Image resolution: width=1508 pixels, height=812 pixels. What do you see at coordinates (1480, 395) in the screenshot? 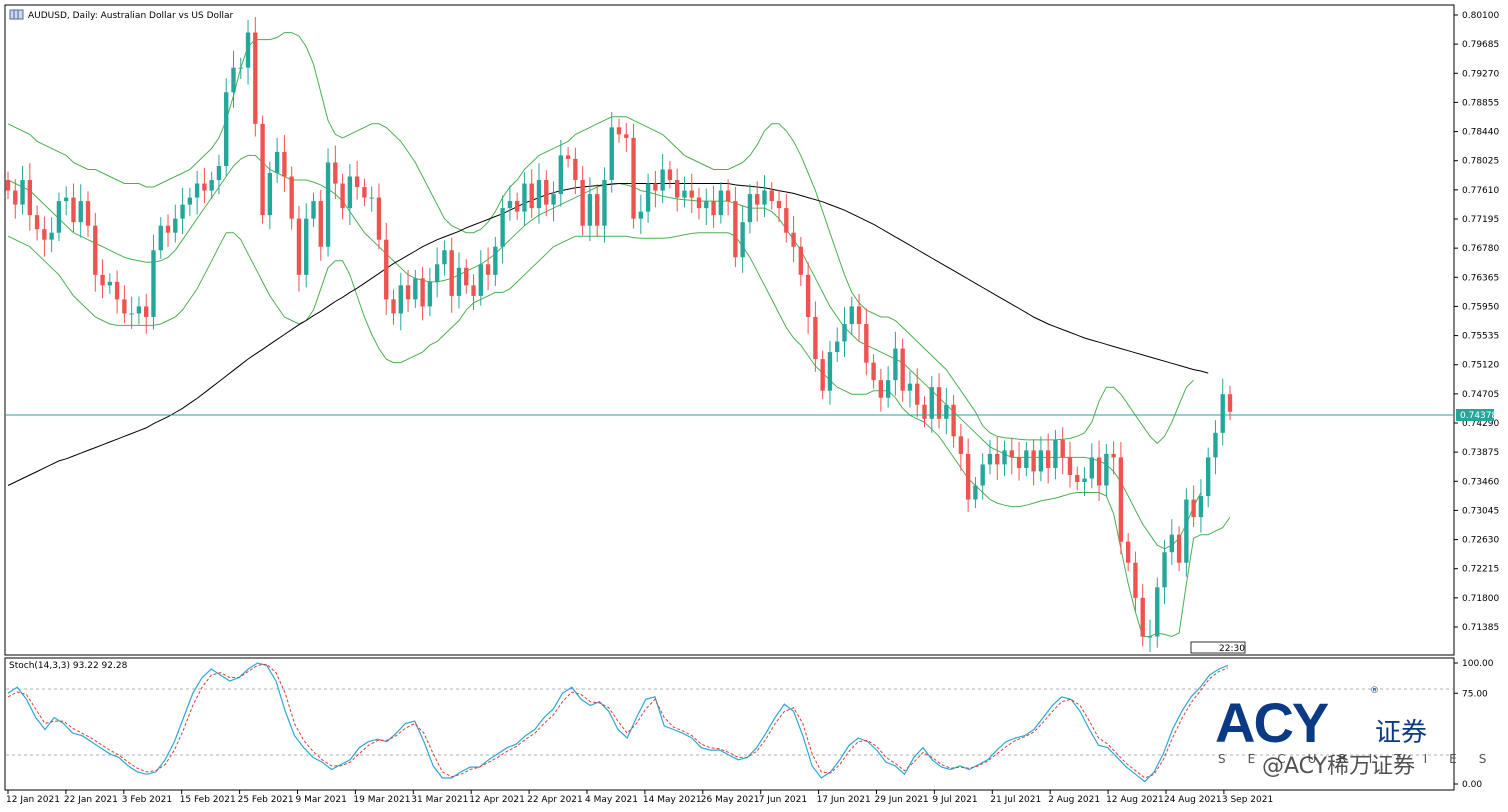
I see `price-tick-label: 0.74705` at bounding box center [1480, 395].